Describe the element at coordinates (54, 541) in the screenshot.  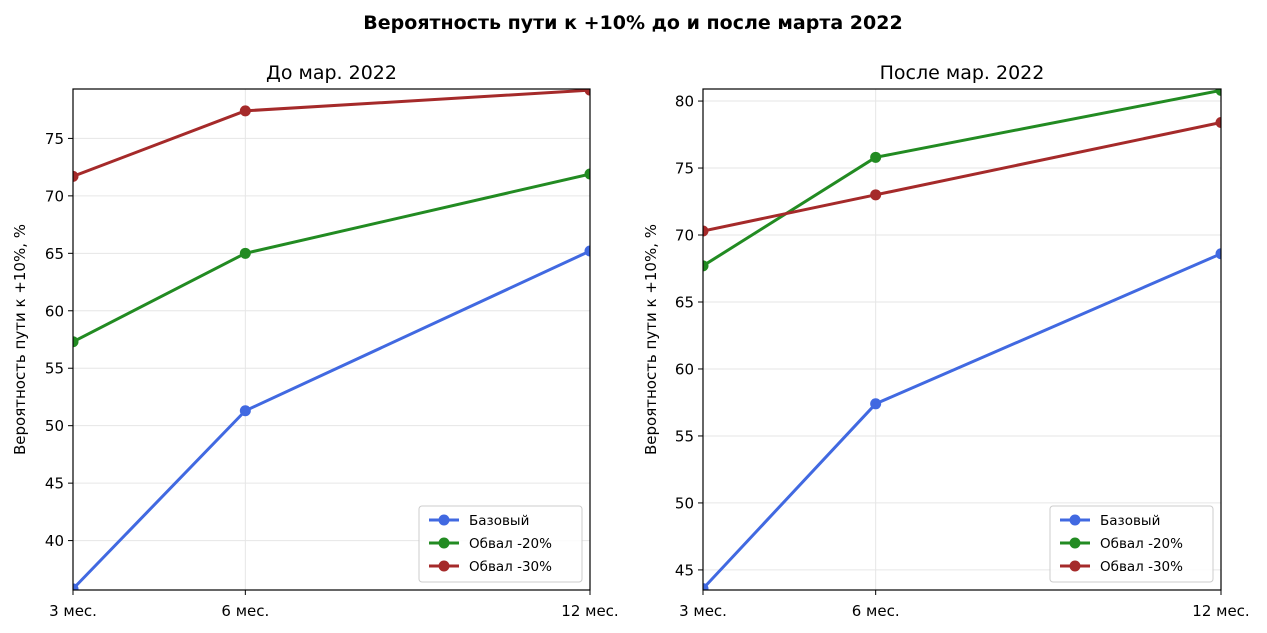
I see `y-tick-label: 40` at that location.